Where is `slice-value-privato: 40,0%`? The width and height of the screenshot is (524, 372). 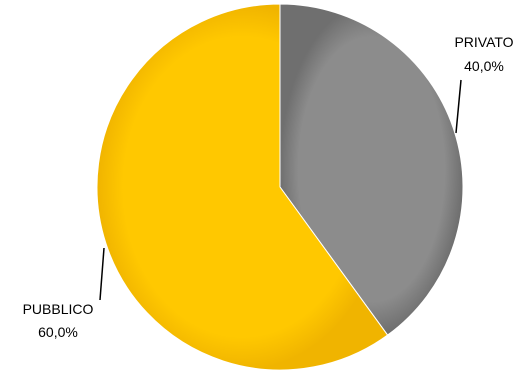 slice-value-privato: 40,0% is located at coordinates (484, 66).